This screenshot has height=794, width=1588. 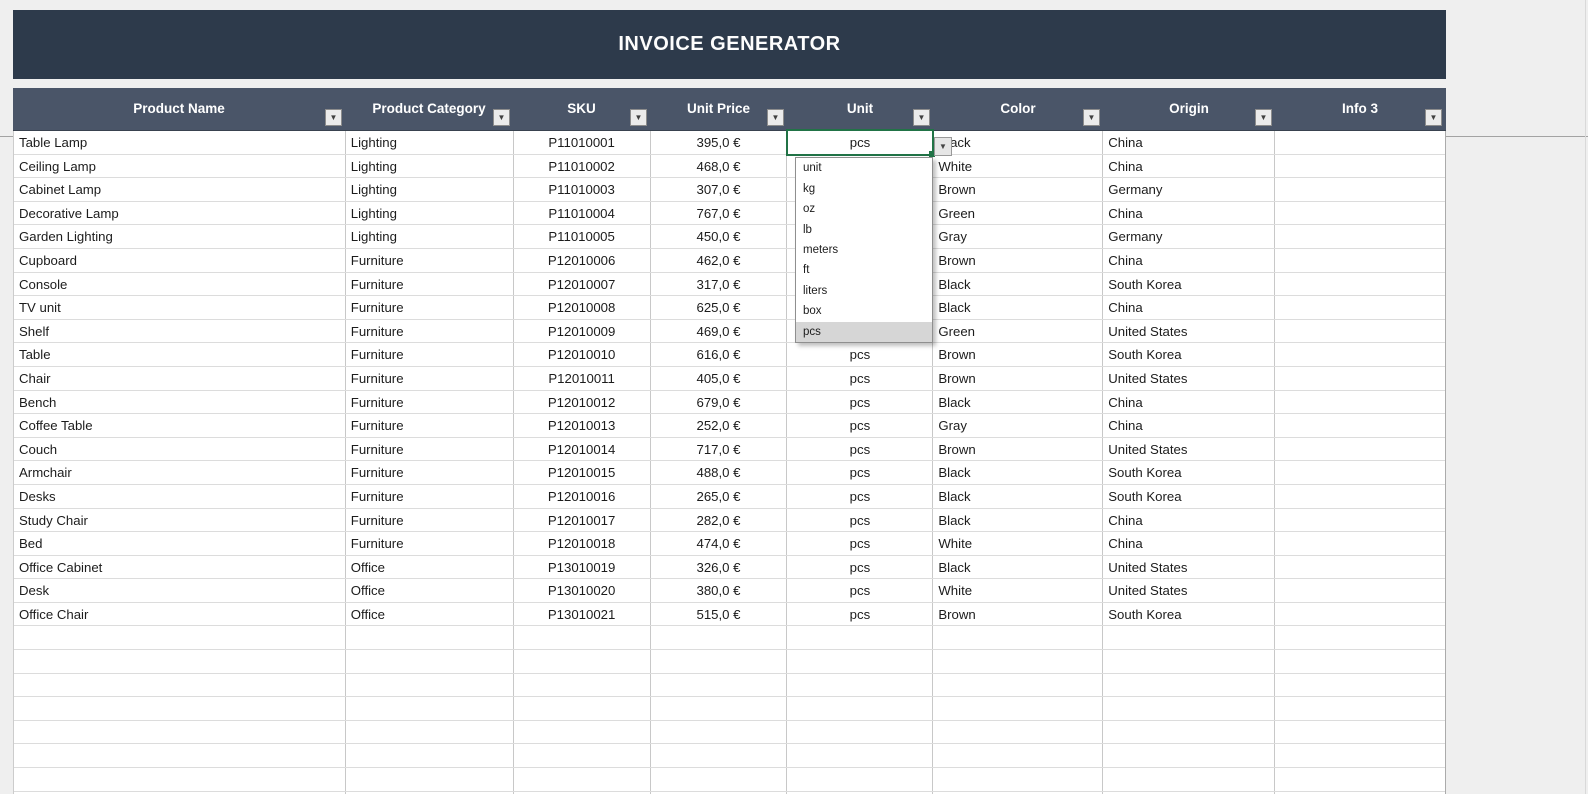 I want to click on table-cell: Green, so click(x=1018, y=331).